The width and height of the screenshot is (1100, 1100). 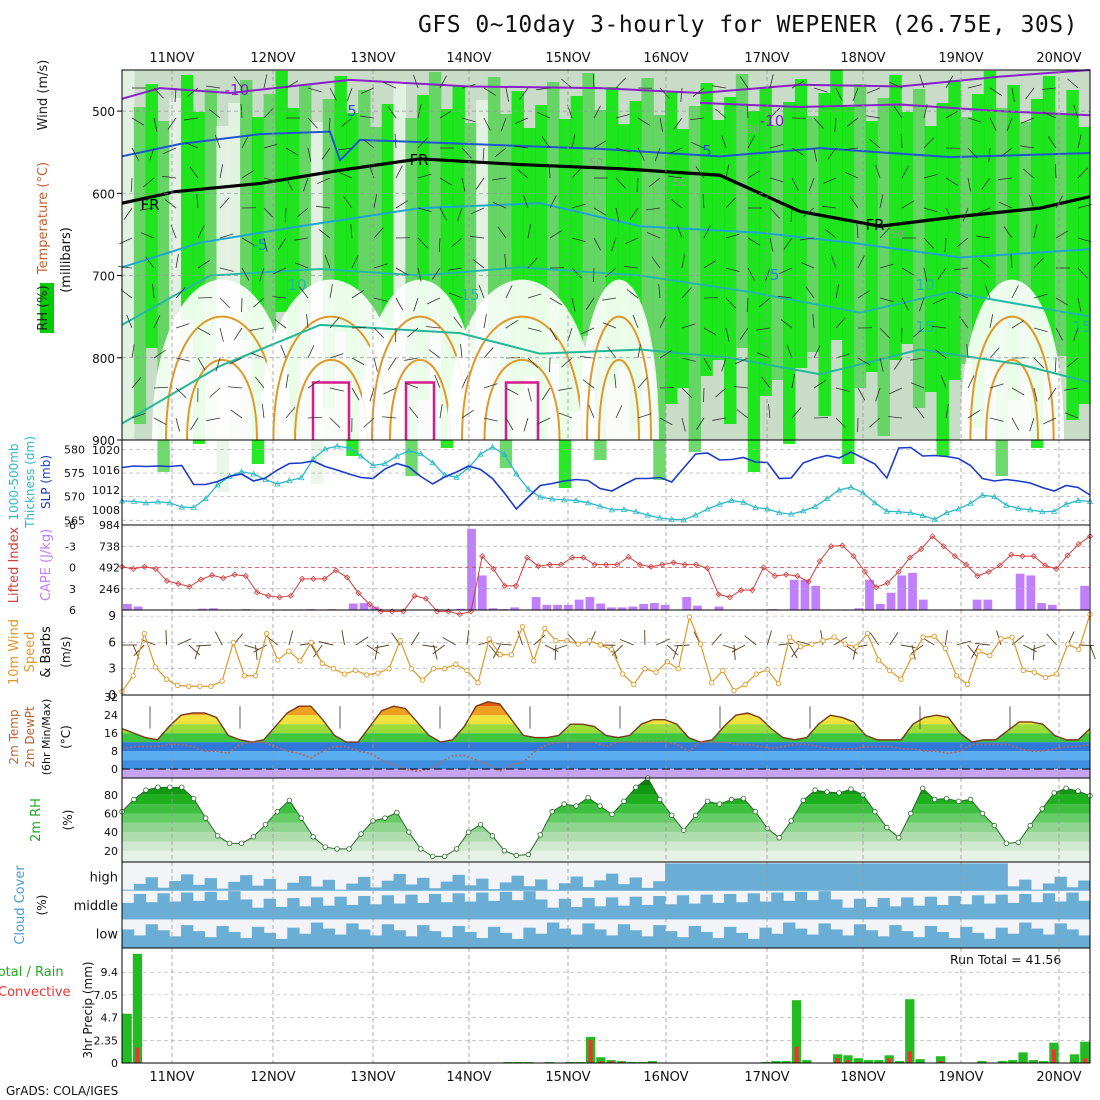 What do you see at coordinates (606, 756) in the screenshot?
I see `temp-band` at bounding box center [606, 756].